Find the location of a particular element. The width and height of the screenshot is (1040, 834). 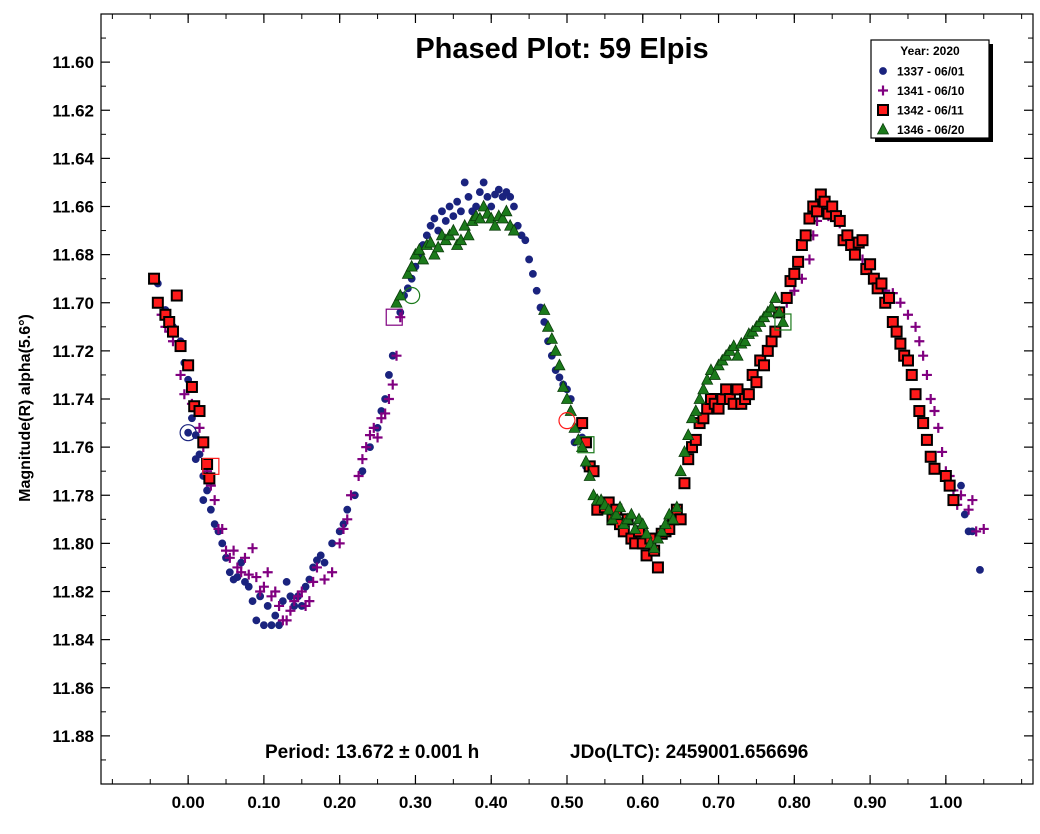

y-tick-label: 11.76 is located at coordinates (73, 447).